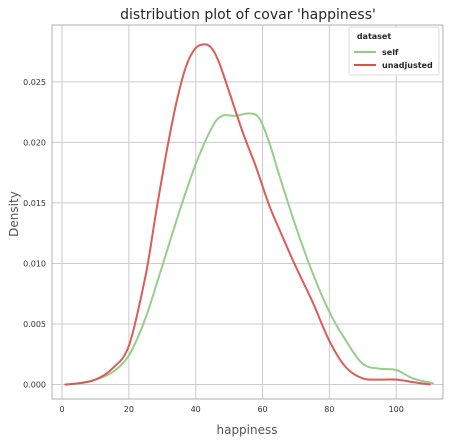 This screenshot has height=443, width=450. Describe the element at coordinates (34, 263) in the screenshot. I see `y-tick-label: 0.010` at that location.